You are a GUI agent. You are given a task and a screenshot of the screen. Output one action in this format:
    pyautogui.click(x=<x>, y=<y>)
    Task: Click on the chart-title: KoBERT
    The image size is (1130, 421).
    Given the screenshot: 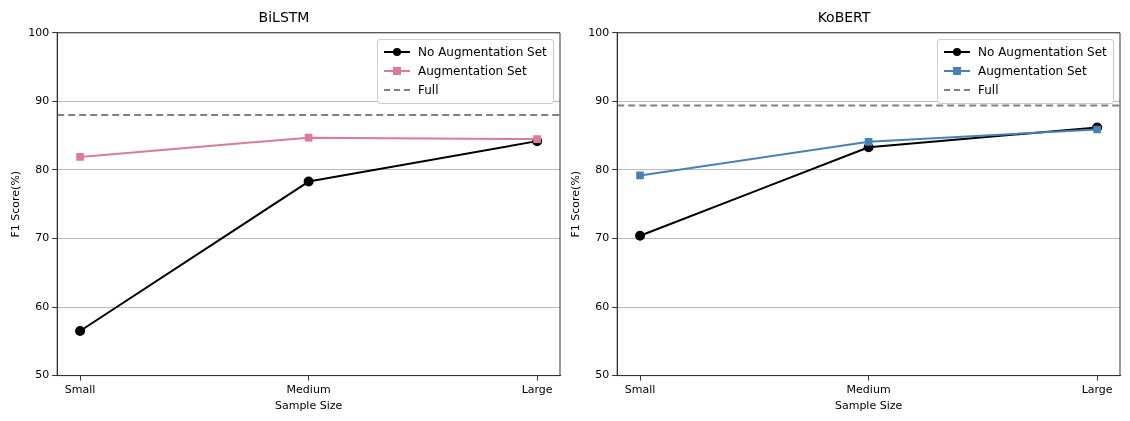 What is the action you would take?
    pyautogui.click(x=844, y=17)
    